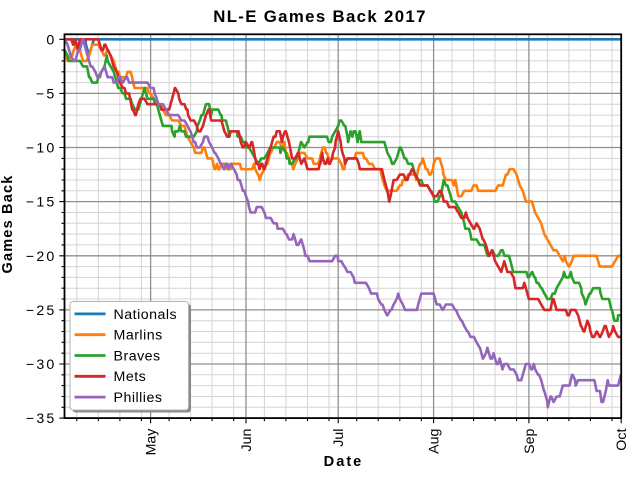  I want to click on svg-text: Oct, so click(622, 440).